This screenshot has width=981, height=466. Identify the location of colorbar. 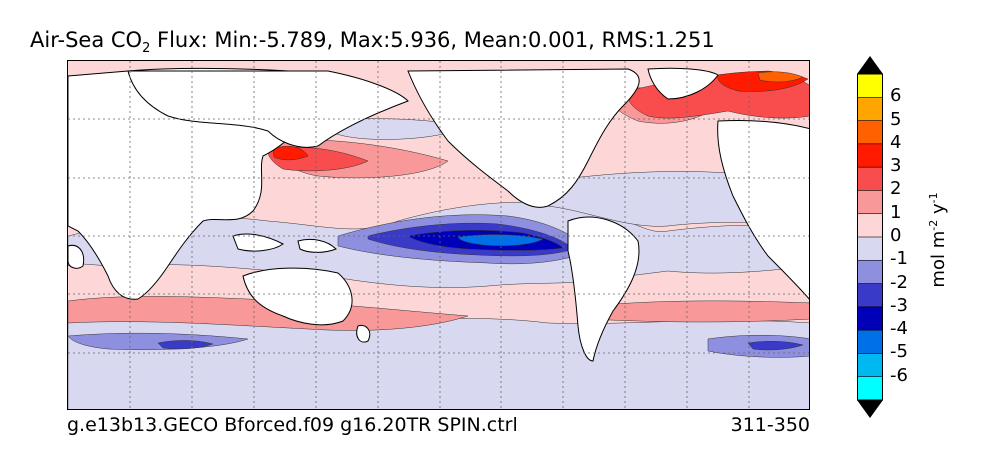
(870, 237).